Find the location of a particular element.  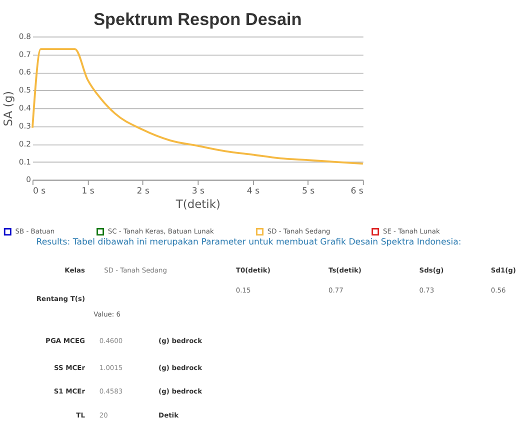

x-tick-label: 3 s is located at coordinates (199, 191).